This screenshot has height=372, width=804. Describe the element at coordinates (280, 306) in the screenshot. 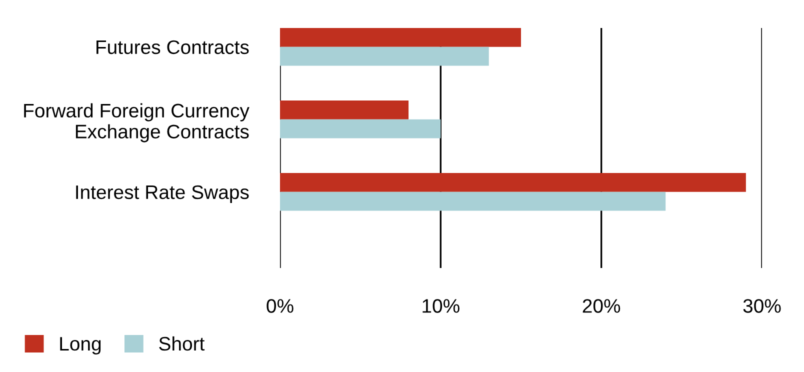

I see `x-tick-label: 0%` at that location.